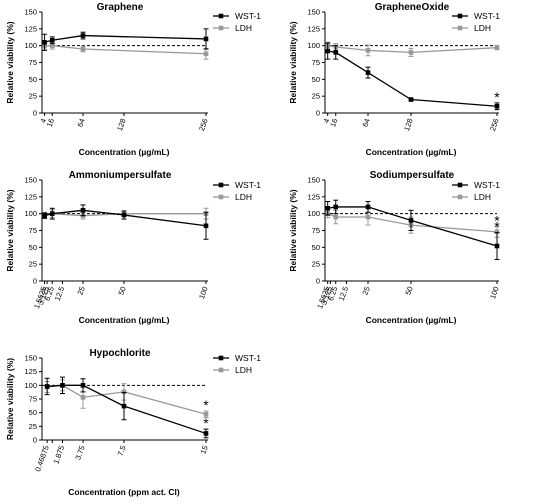 This screenshot has width=550, height=504. What do you see at coordinates (203, 449) in the screenshot?
I see `x-tick-label: 15` at bounding box center [203, 449].